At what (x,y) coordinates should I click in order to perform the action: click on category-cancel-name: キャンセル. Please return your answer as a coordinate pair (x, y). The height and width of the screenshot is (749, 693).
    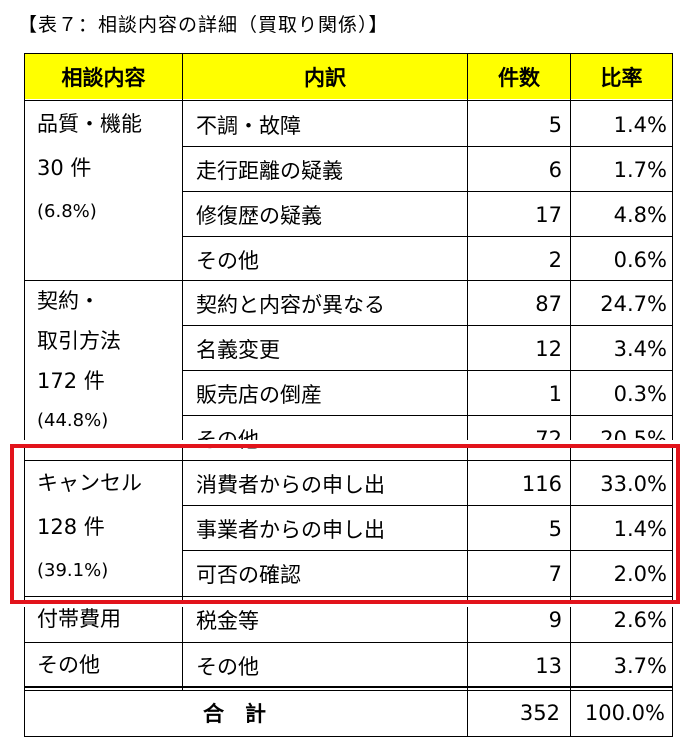
    Looking at the image, I should click on (89, 483).